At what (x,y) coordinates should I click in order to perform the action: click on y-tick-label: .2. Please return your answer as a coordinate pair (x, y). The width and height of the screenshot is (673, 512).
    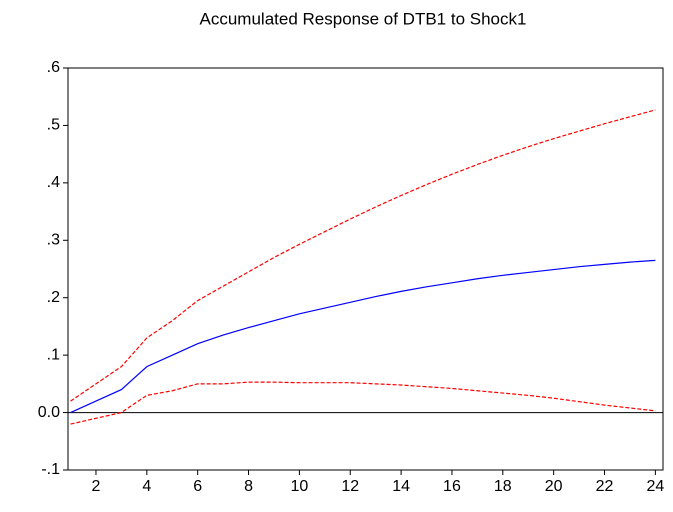
    Looking at the image, I should click on (53, 297).